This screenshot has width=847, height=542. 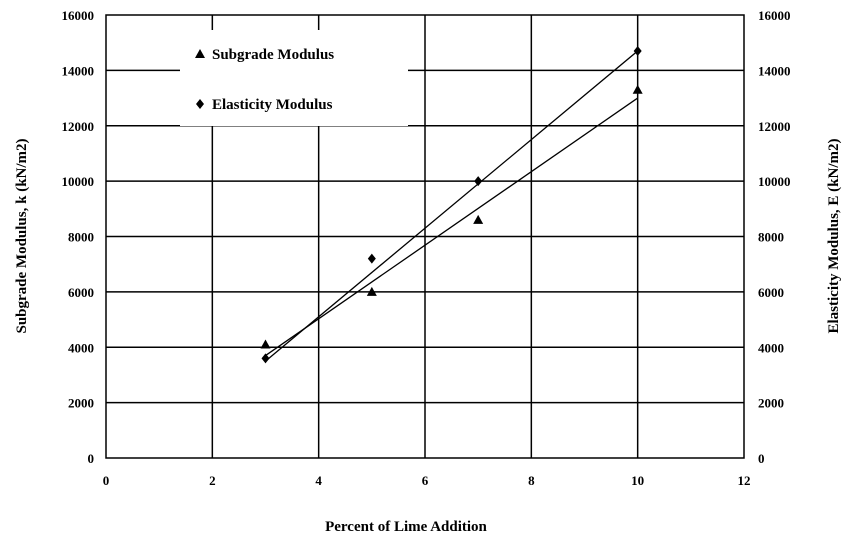 I want to click on y-tick-label-right: 0, so click(x=761, y=458).